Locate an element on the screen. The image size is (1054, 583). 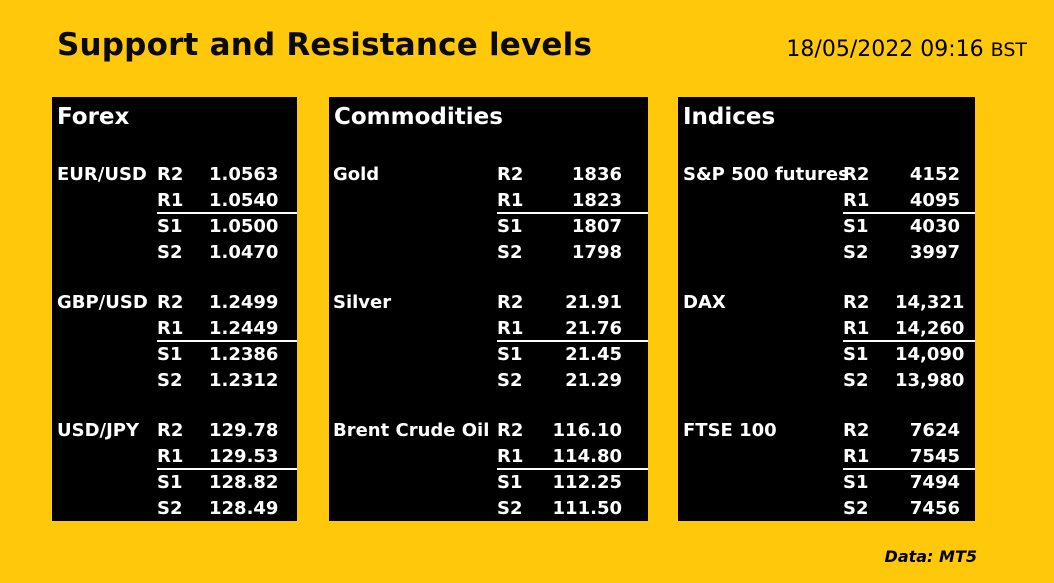
level-value: 4095 is located at coordinates (934, 200).